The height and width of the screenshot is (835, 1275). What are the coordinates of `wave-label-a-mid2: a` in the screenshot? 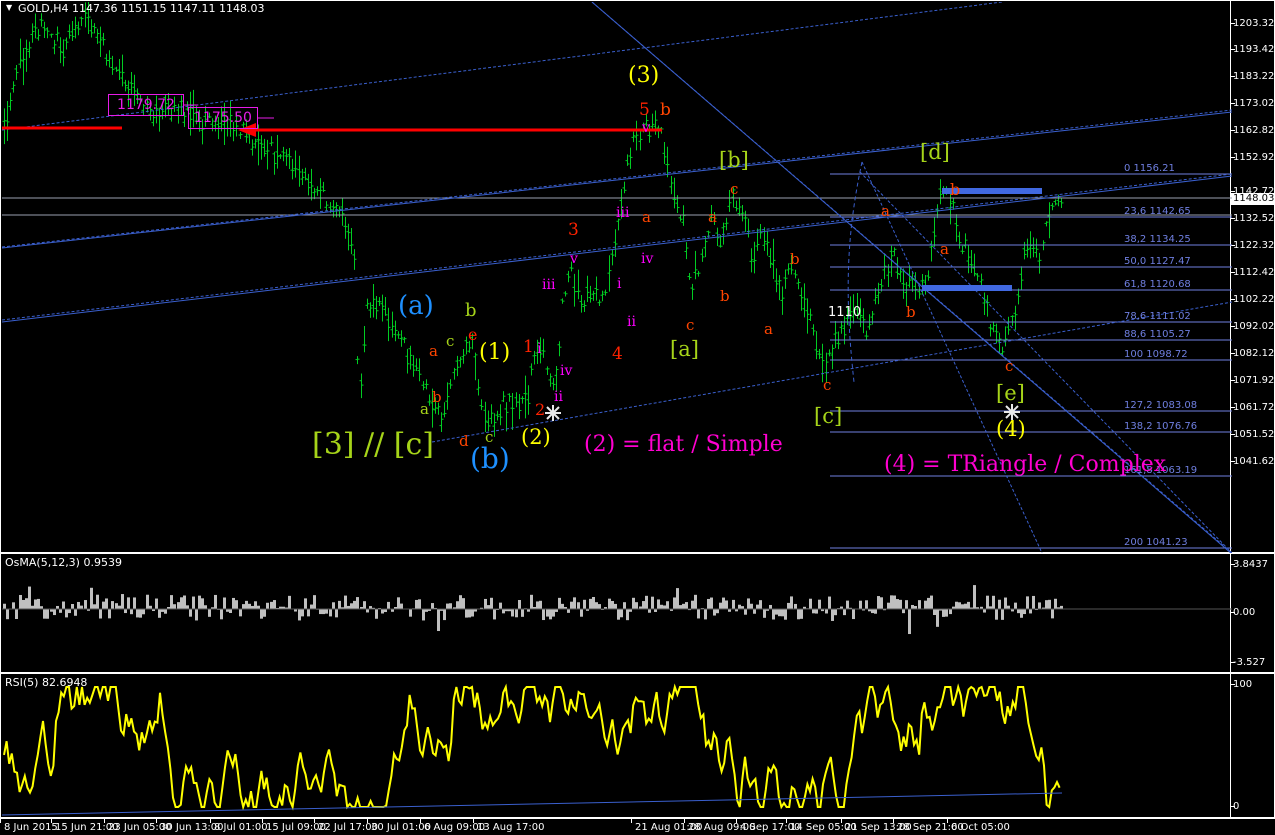 It's located at (712, 217).